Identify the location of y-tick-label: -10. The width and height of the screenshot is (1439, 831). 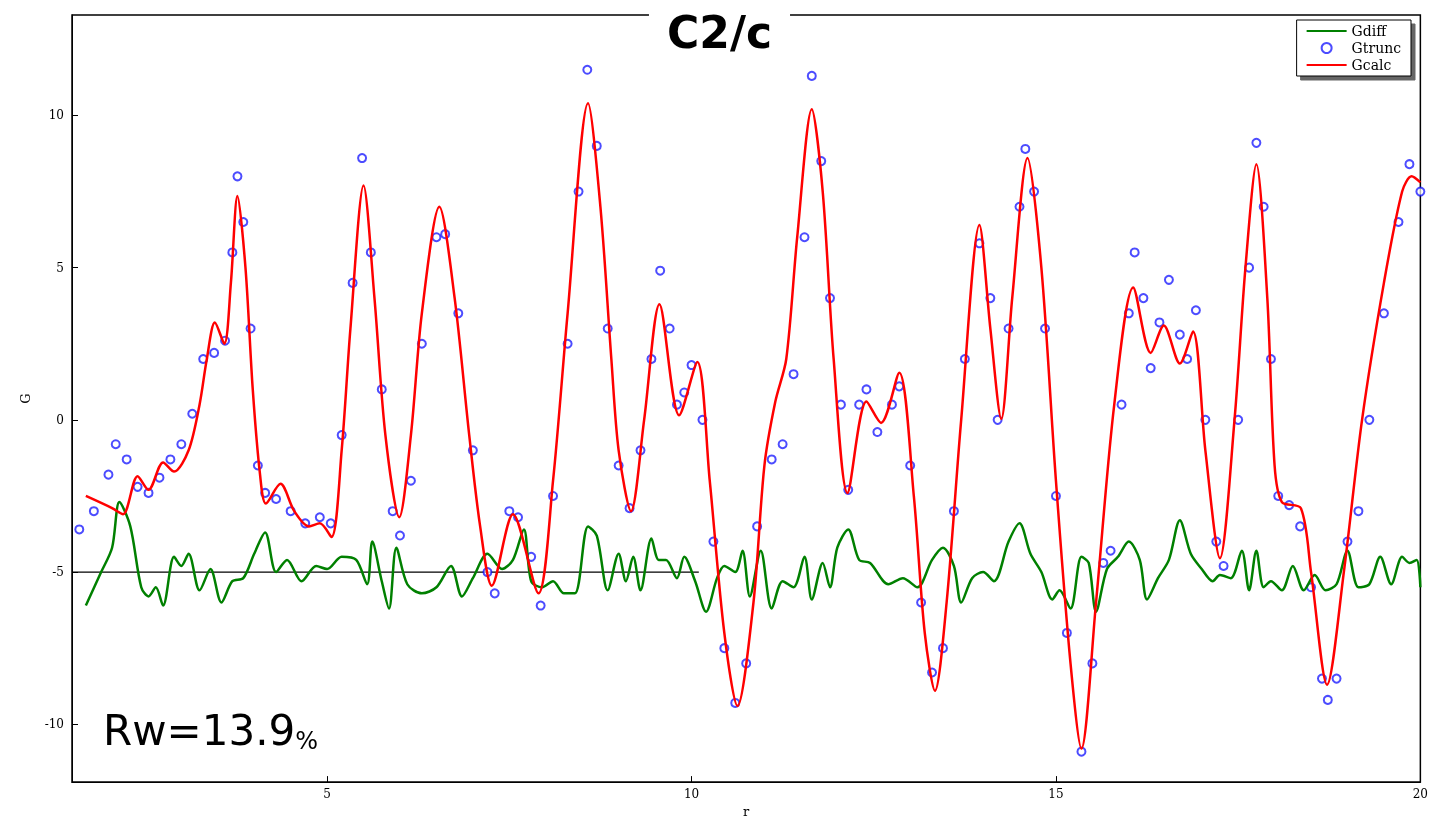
(54, 724).